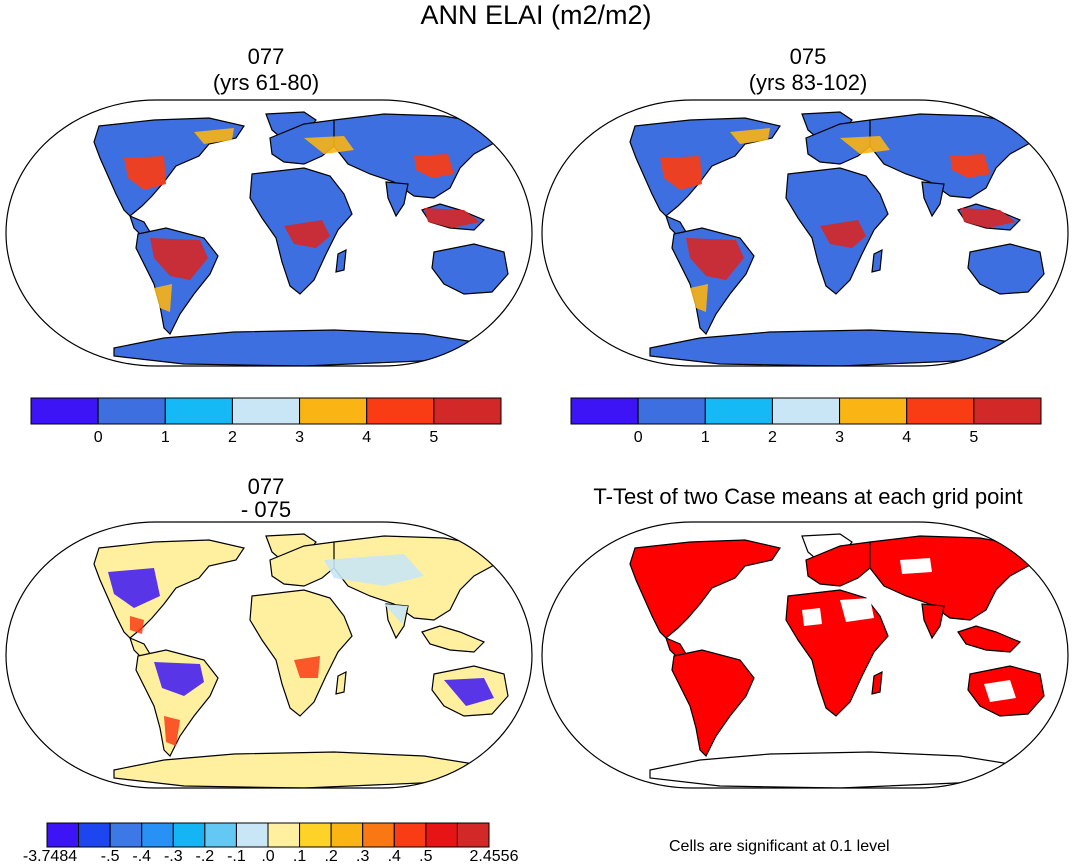  What do you see at coordinates (713, 703) in the screenshot?
I see `land-southAmerica` at bounding box center [713, 703].